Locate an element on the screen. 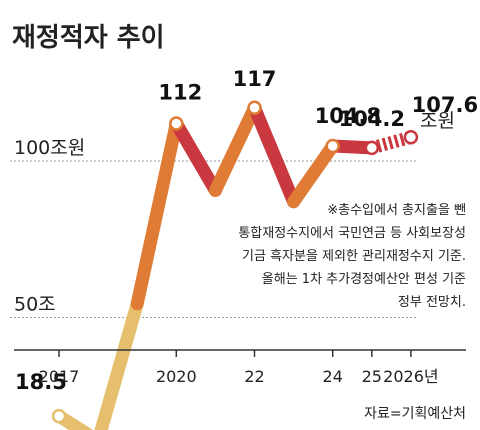 The height and width of the screenshot is (430, 480). value-label-2026: 107.6 is located at coordinates (445, 105).